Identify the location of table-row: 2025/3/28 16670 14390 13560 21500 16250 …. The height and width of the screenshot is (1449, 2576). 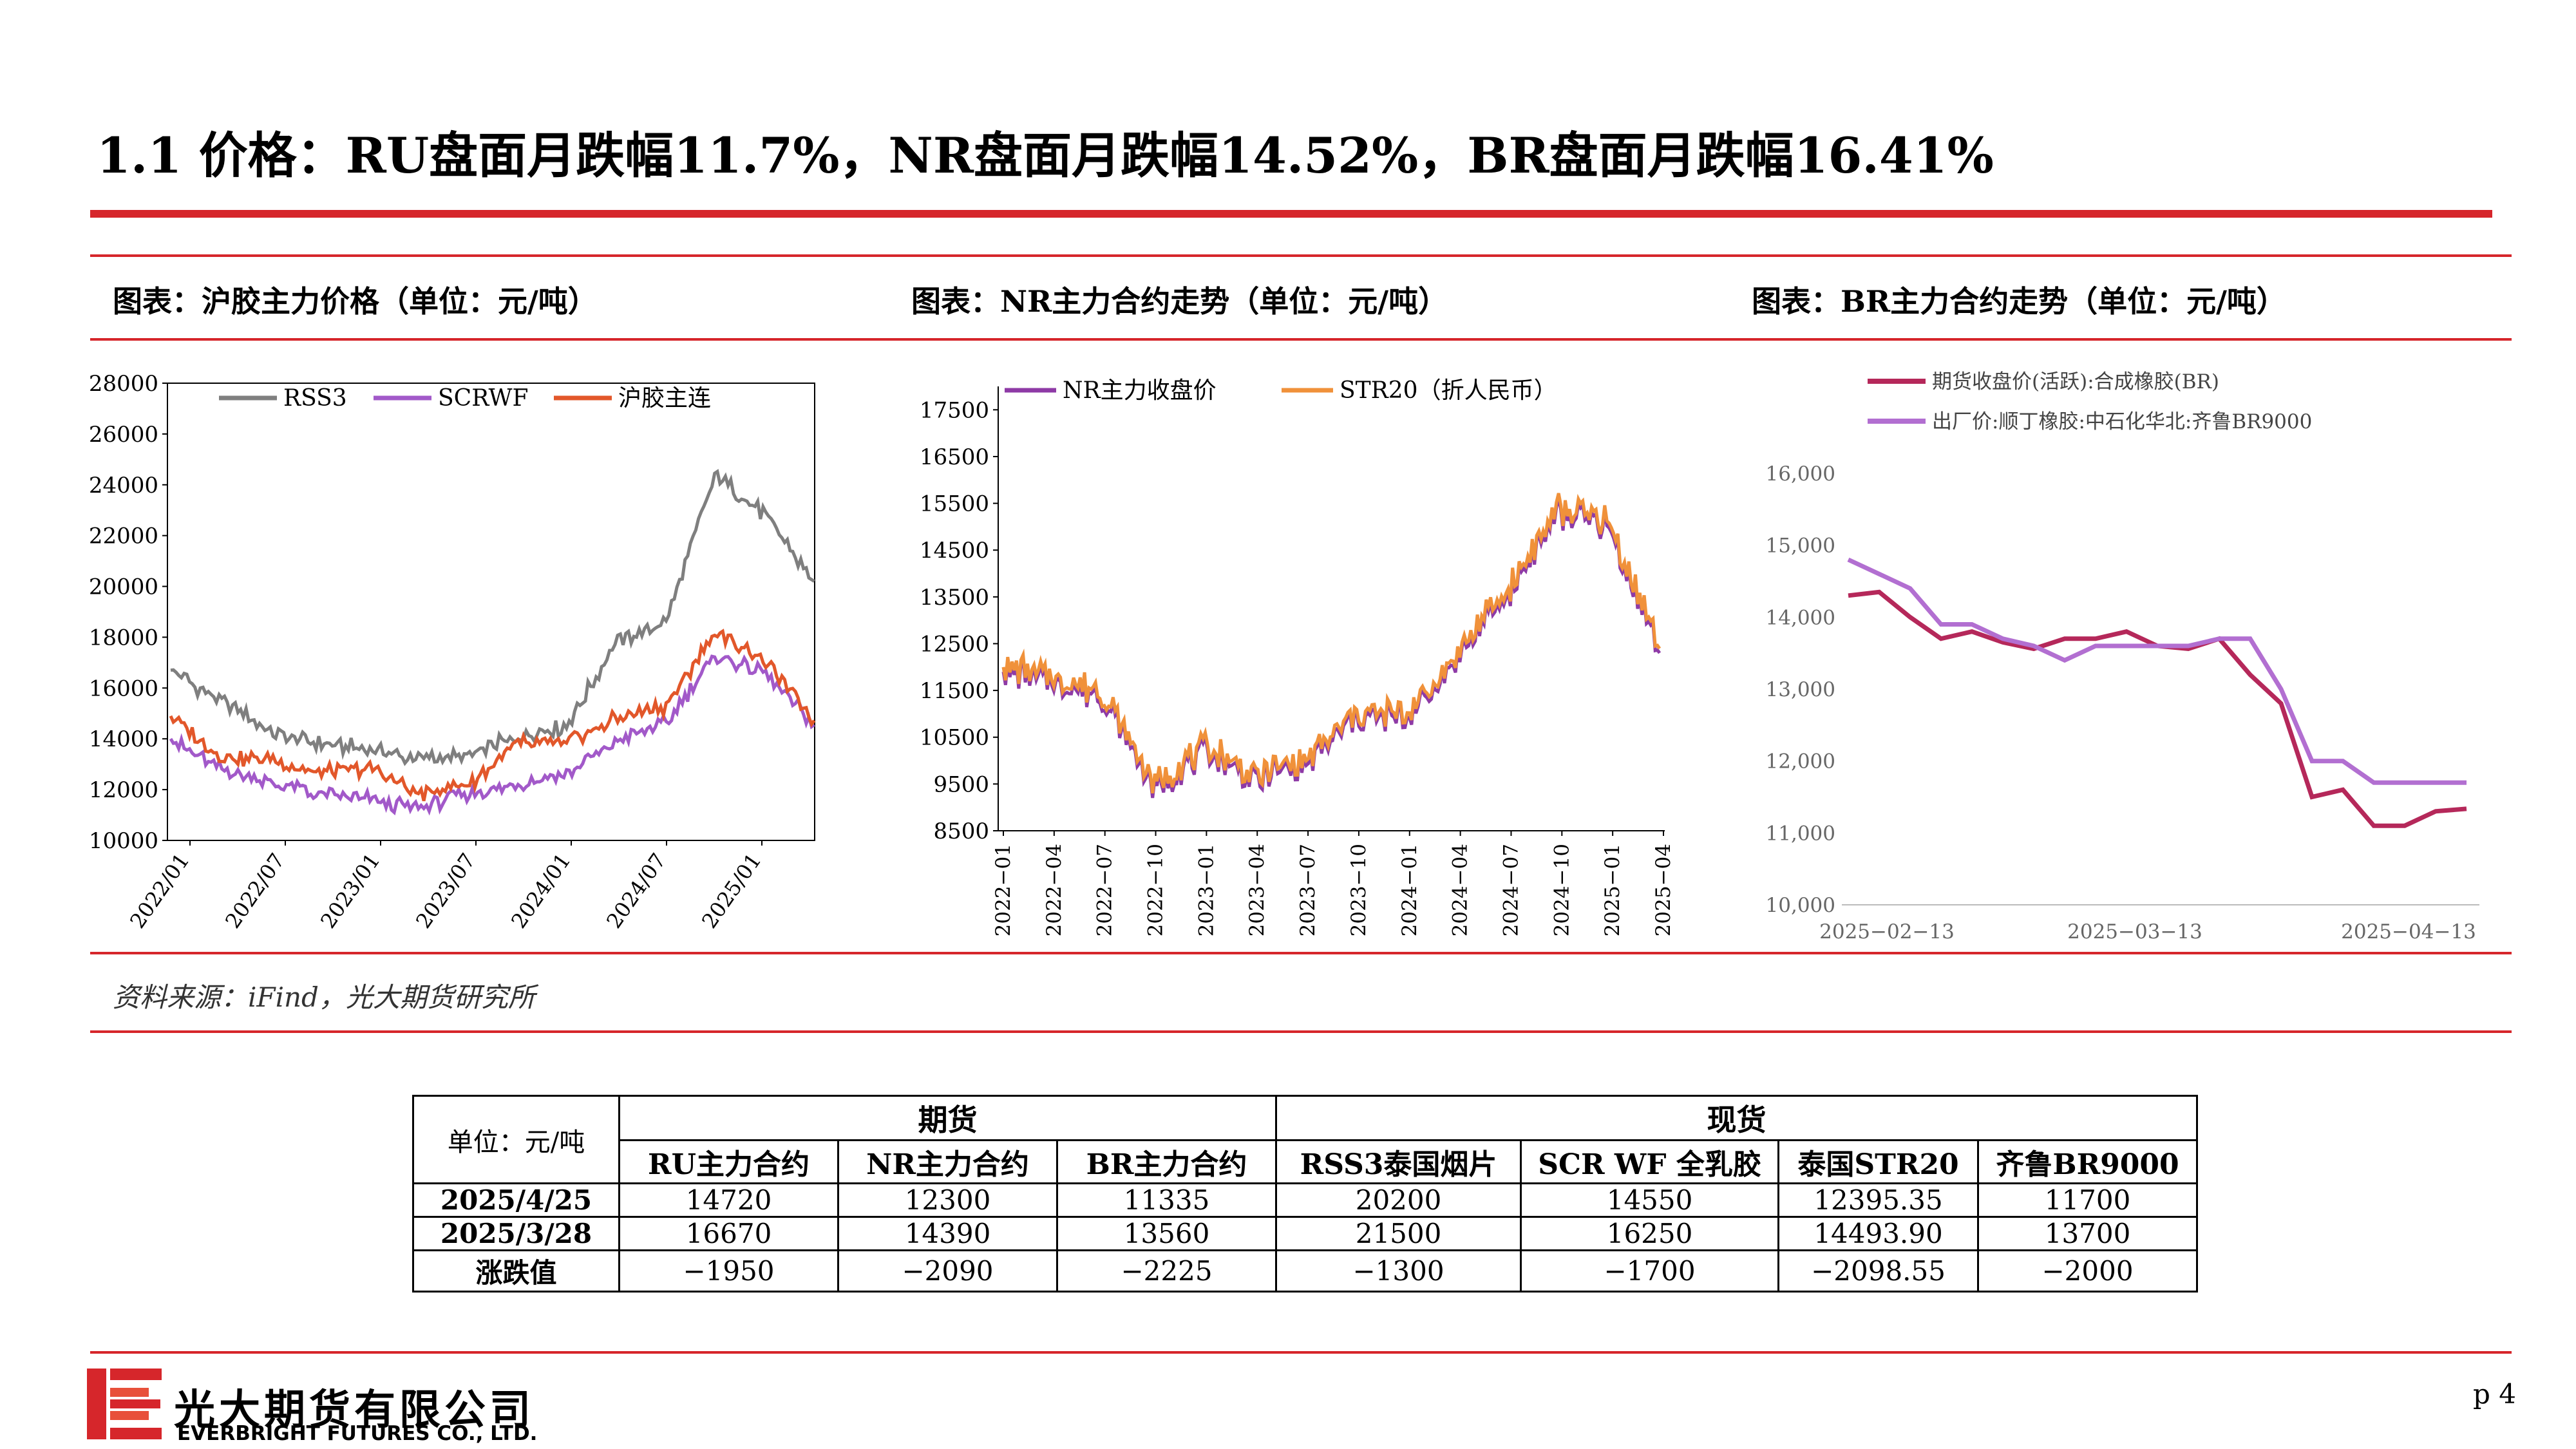
(1305, 1233).